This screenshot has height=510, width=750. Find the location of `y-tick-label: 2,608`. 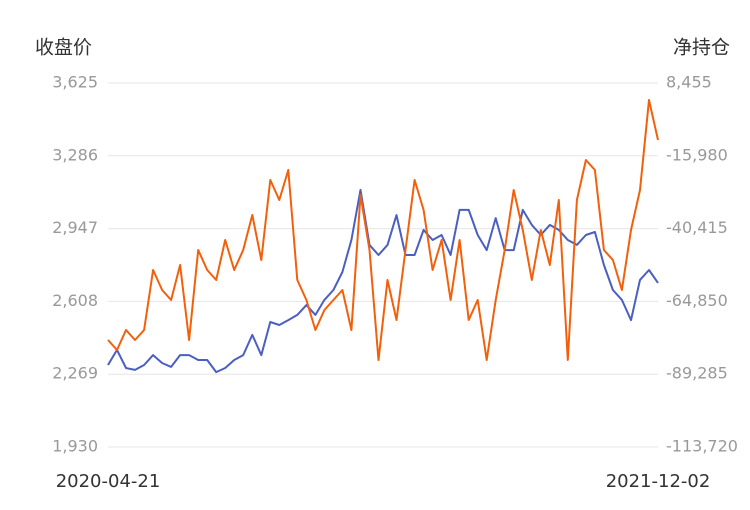

y-tick-label: 2,608 is located at coordinates (75, 300).